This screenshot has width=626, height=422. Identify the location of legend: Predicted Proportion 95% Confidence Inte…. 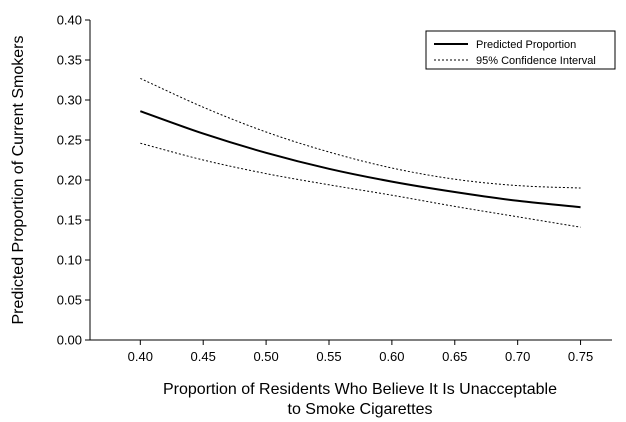
(520, 50).